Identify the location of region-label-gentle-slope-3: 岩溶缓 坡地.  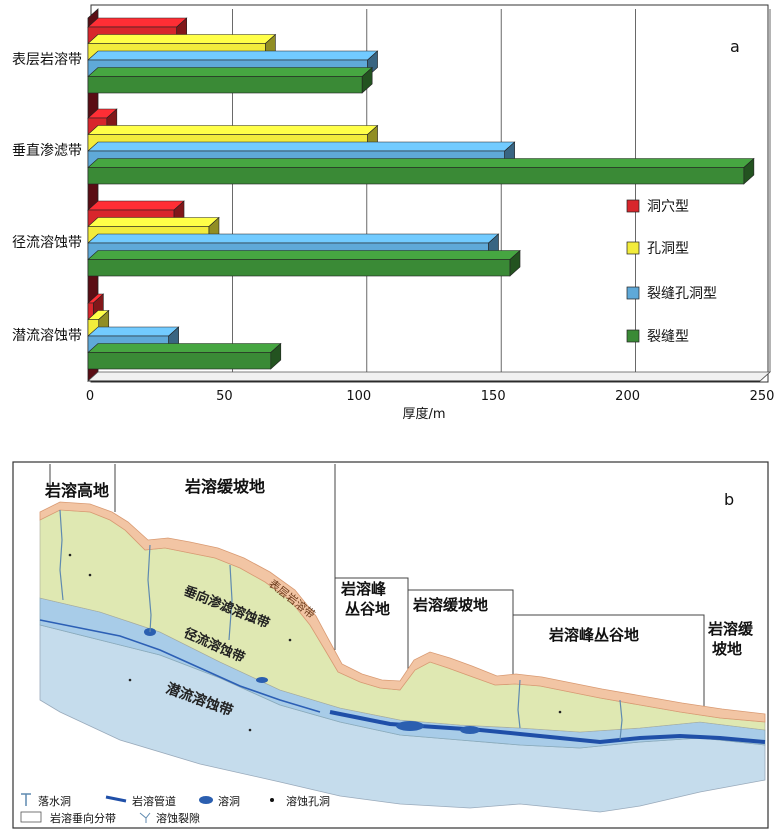
(730, 639).